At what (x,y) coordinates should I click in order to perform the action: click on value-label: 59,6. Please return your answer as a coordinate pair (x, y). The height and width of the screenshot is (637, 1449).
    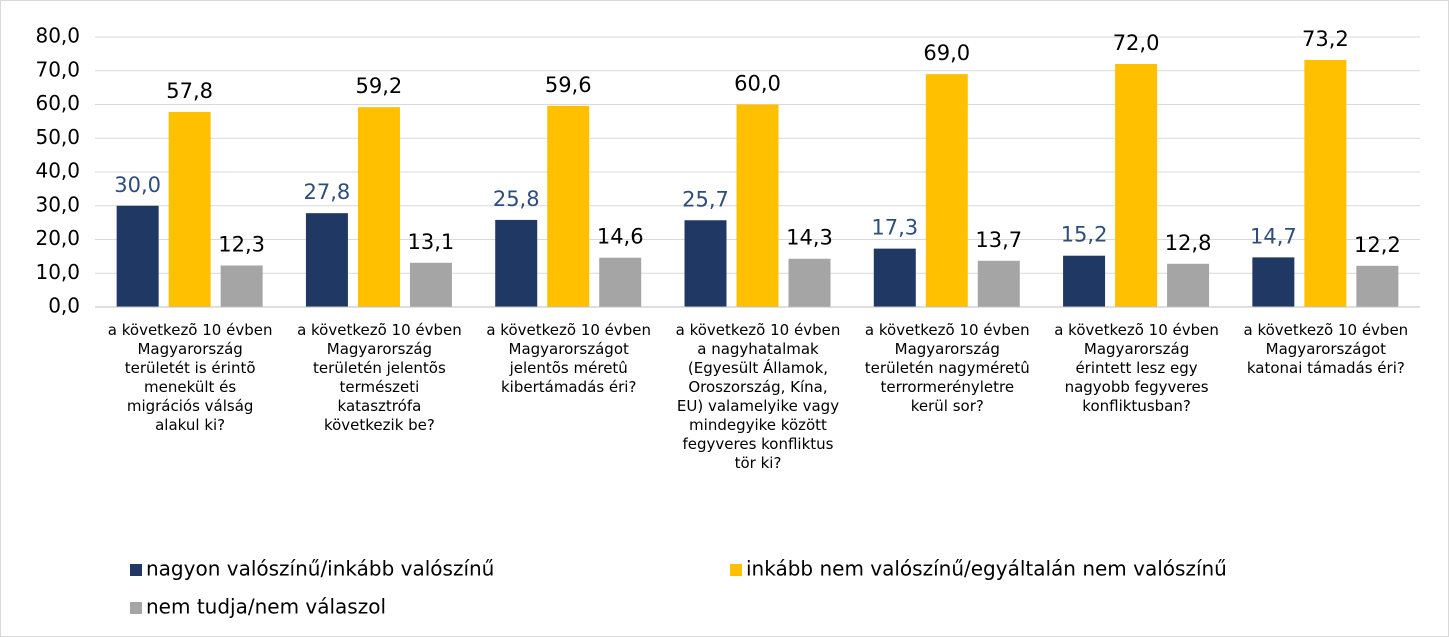
    Looking at the image, I should click on (568, 85).